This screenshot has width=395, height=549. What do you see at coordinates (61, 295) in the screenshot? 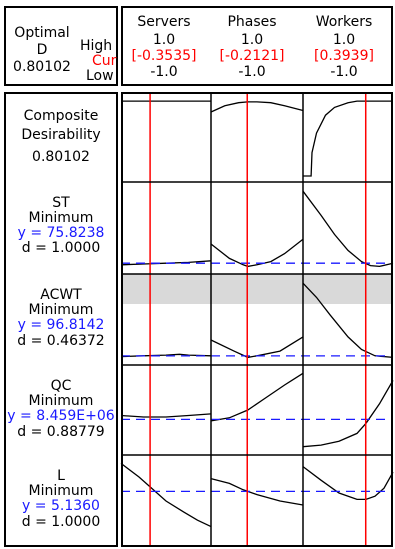
I see `response-label-acwt-name: ACWT` at bounding box center [61, 295].